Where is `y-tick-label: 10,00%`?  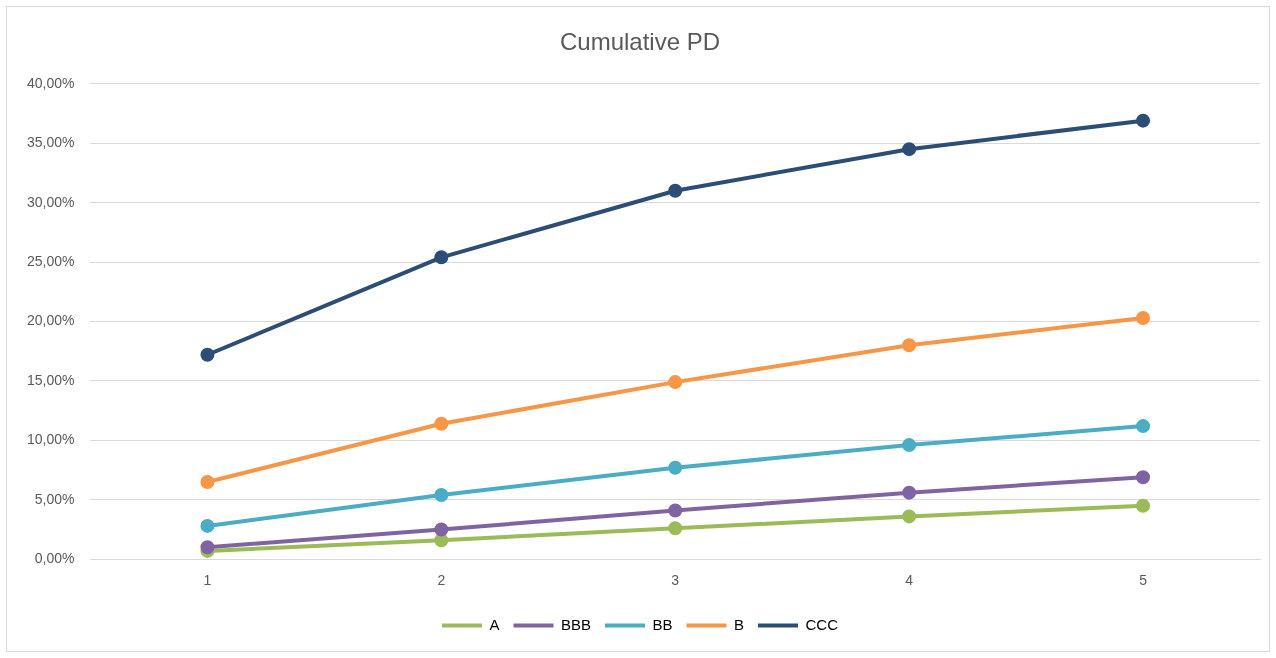
y-tick-label: 10,00% is located at coordinates (51, 439).